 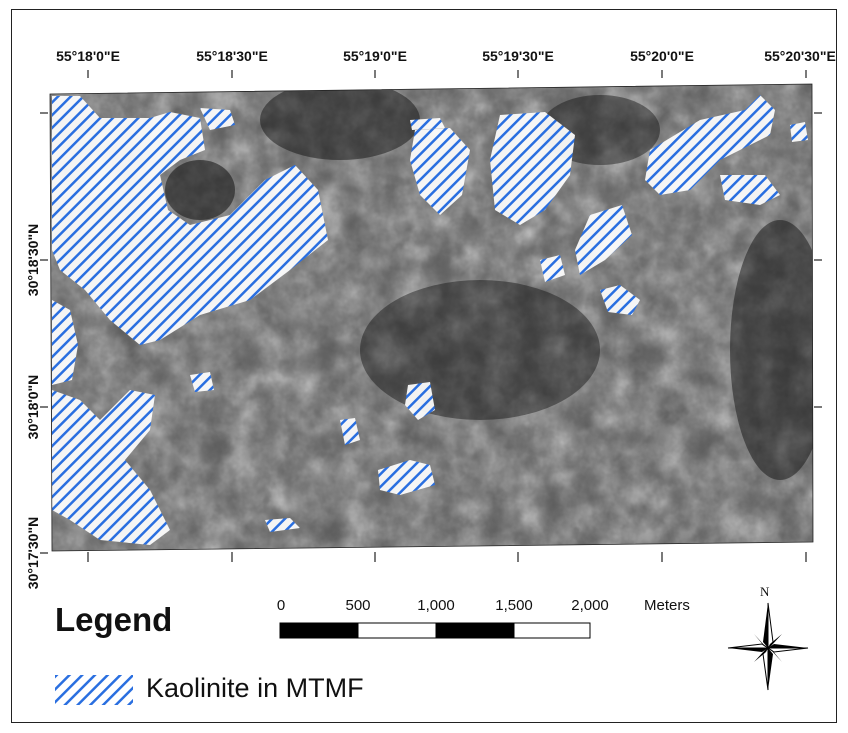 What do you see at coordinates (662, 56) in the screenshot?
I see `longitude-label: 55°20'0"E` at bounding box center [662, 56].